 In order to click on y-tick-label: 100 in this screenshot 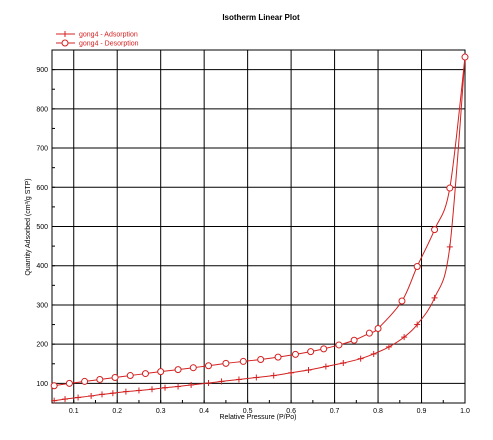, I will do `click(42, 384)`.